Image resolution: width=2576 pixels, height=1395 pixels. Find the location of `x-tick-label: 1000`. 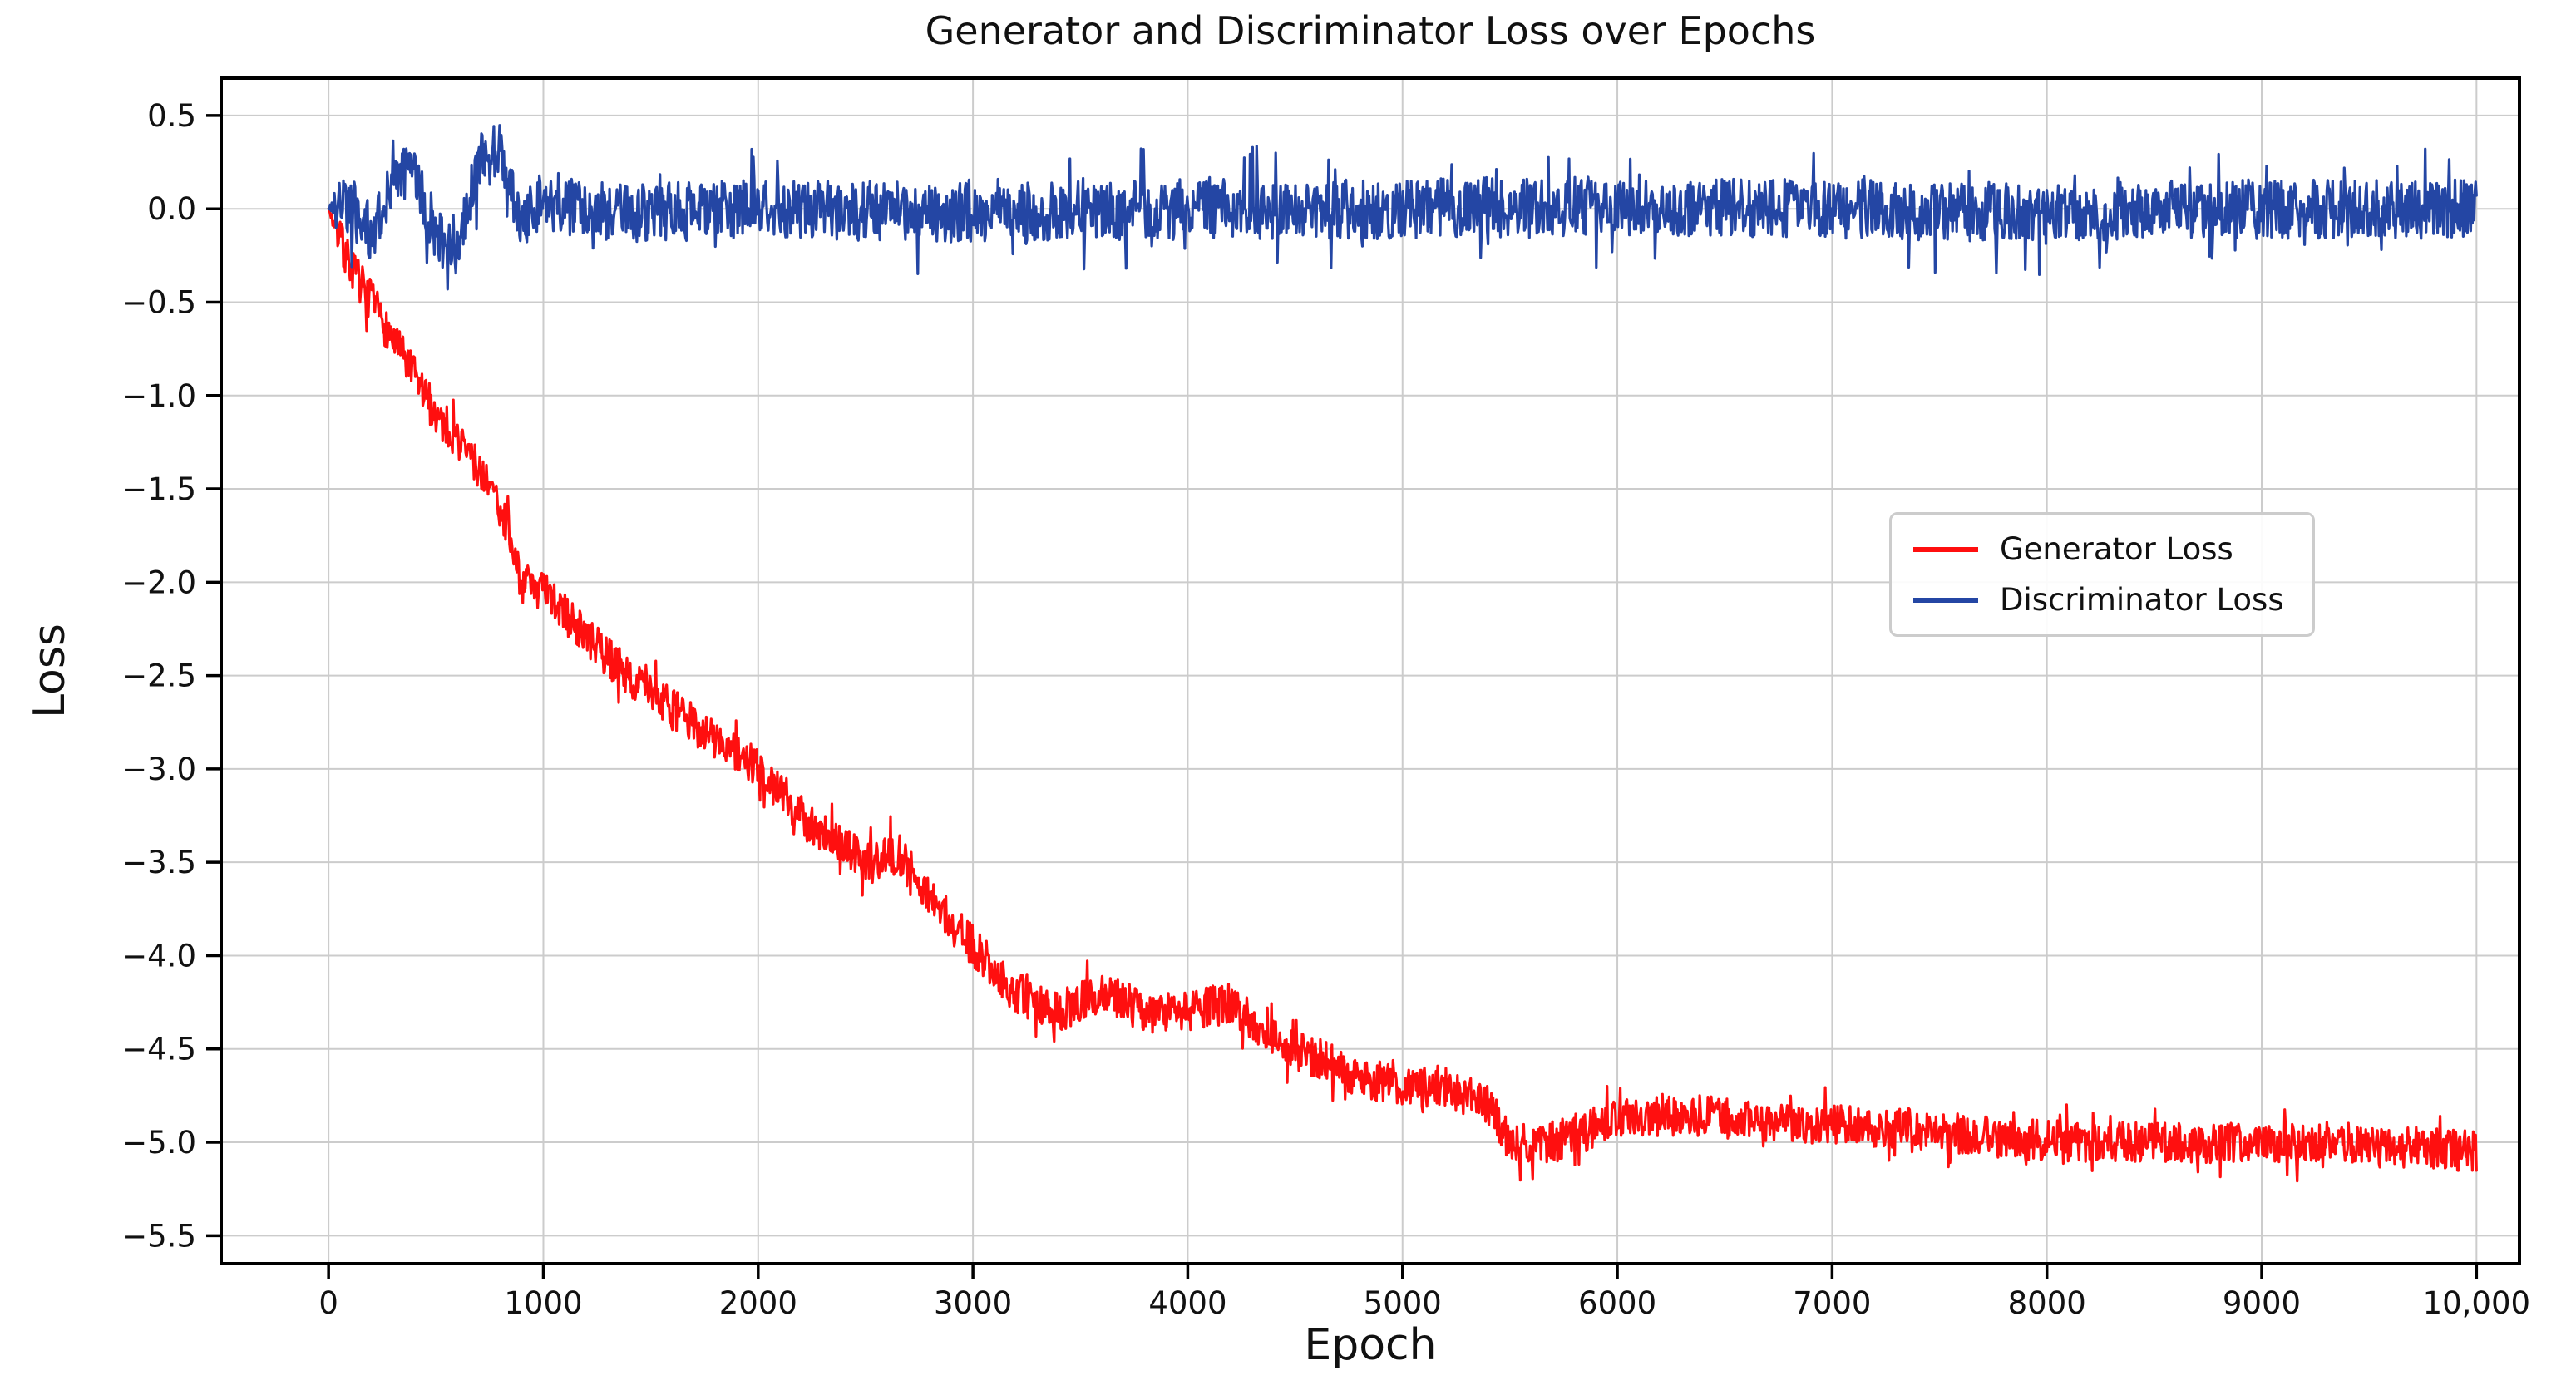

x-tick-label: 1000 is located at coordinates (543, 1303).